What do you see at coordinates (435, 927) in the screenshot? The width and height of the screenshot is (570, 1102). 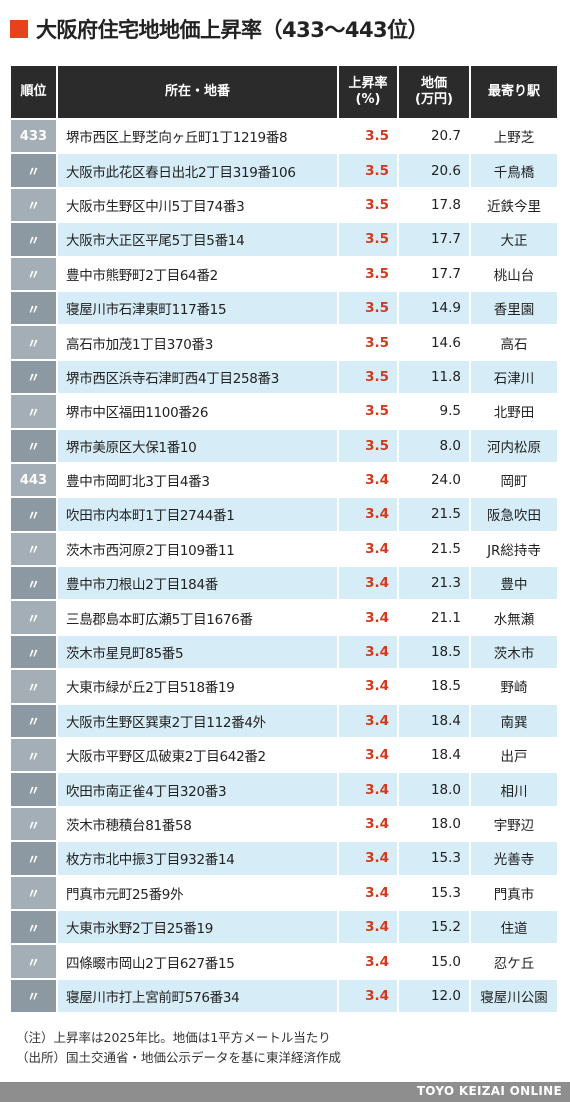 I see `price-cell: 15.2` at bounding box center [435, 927].